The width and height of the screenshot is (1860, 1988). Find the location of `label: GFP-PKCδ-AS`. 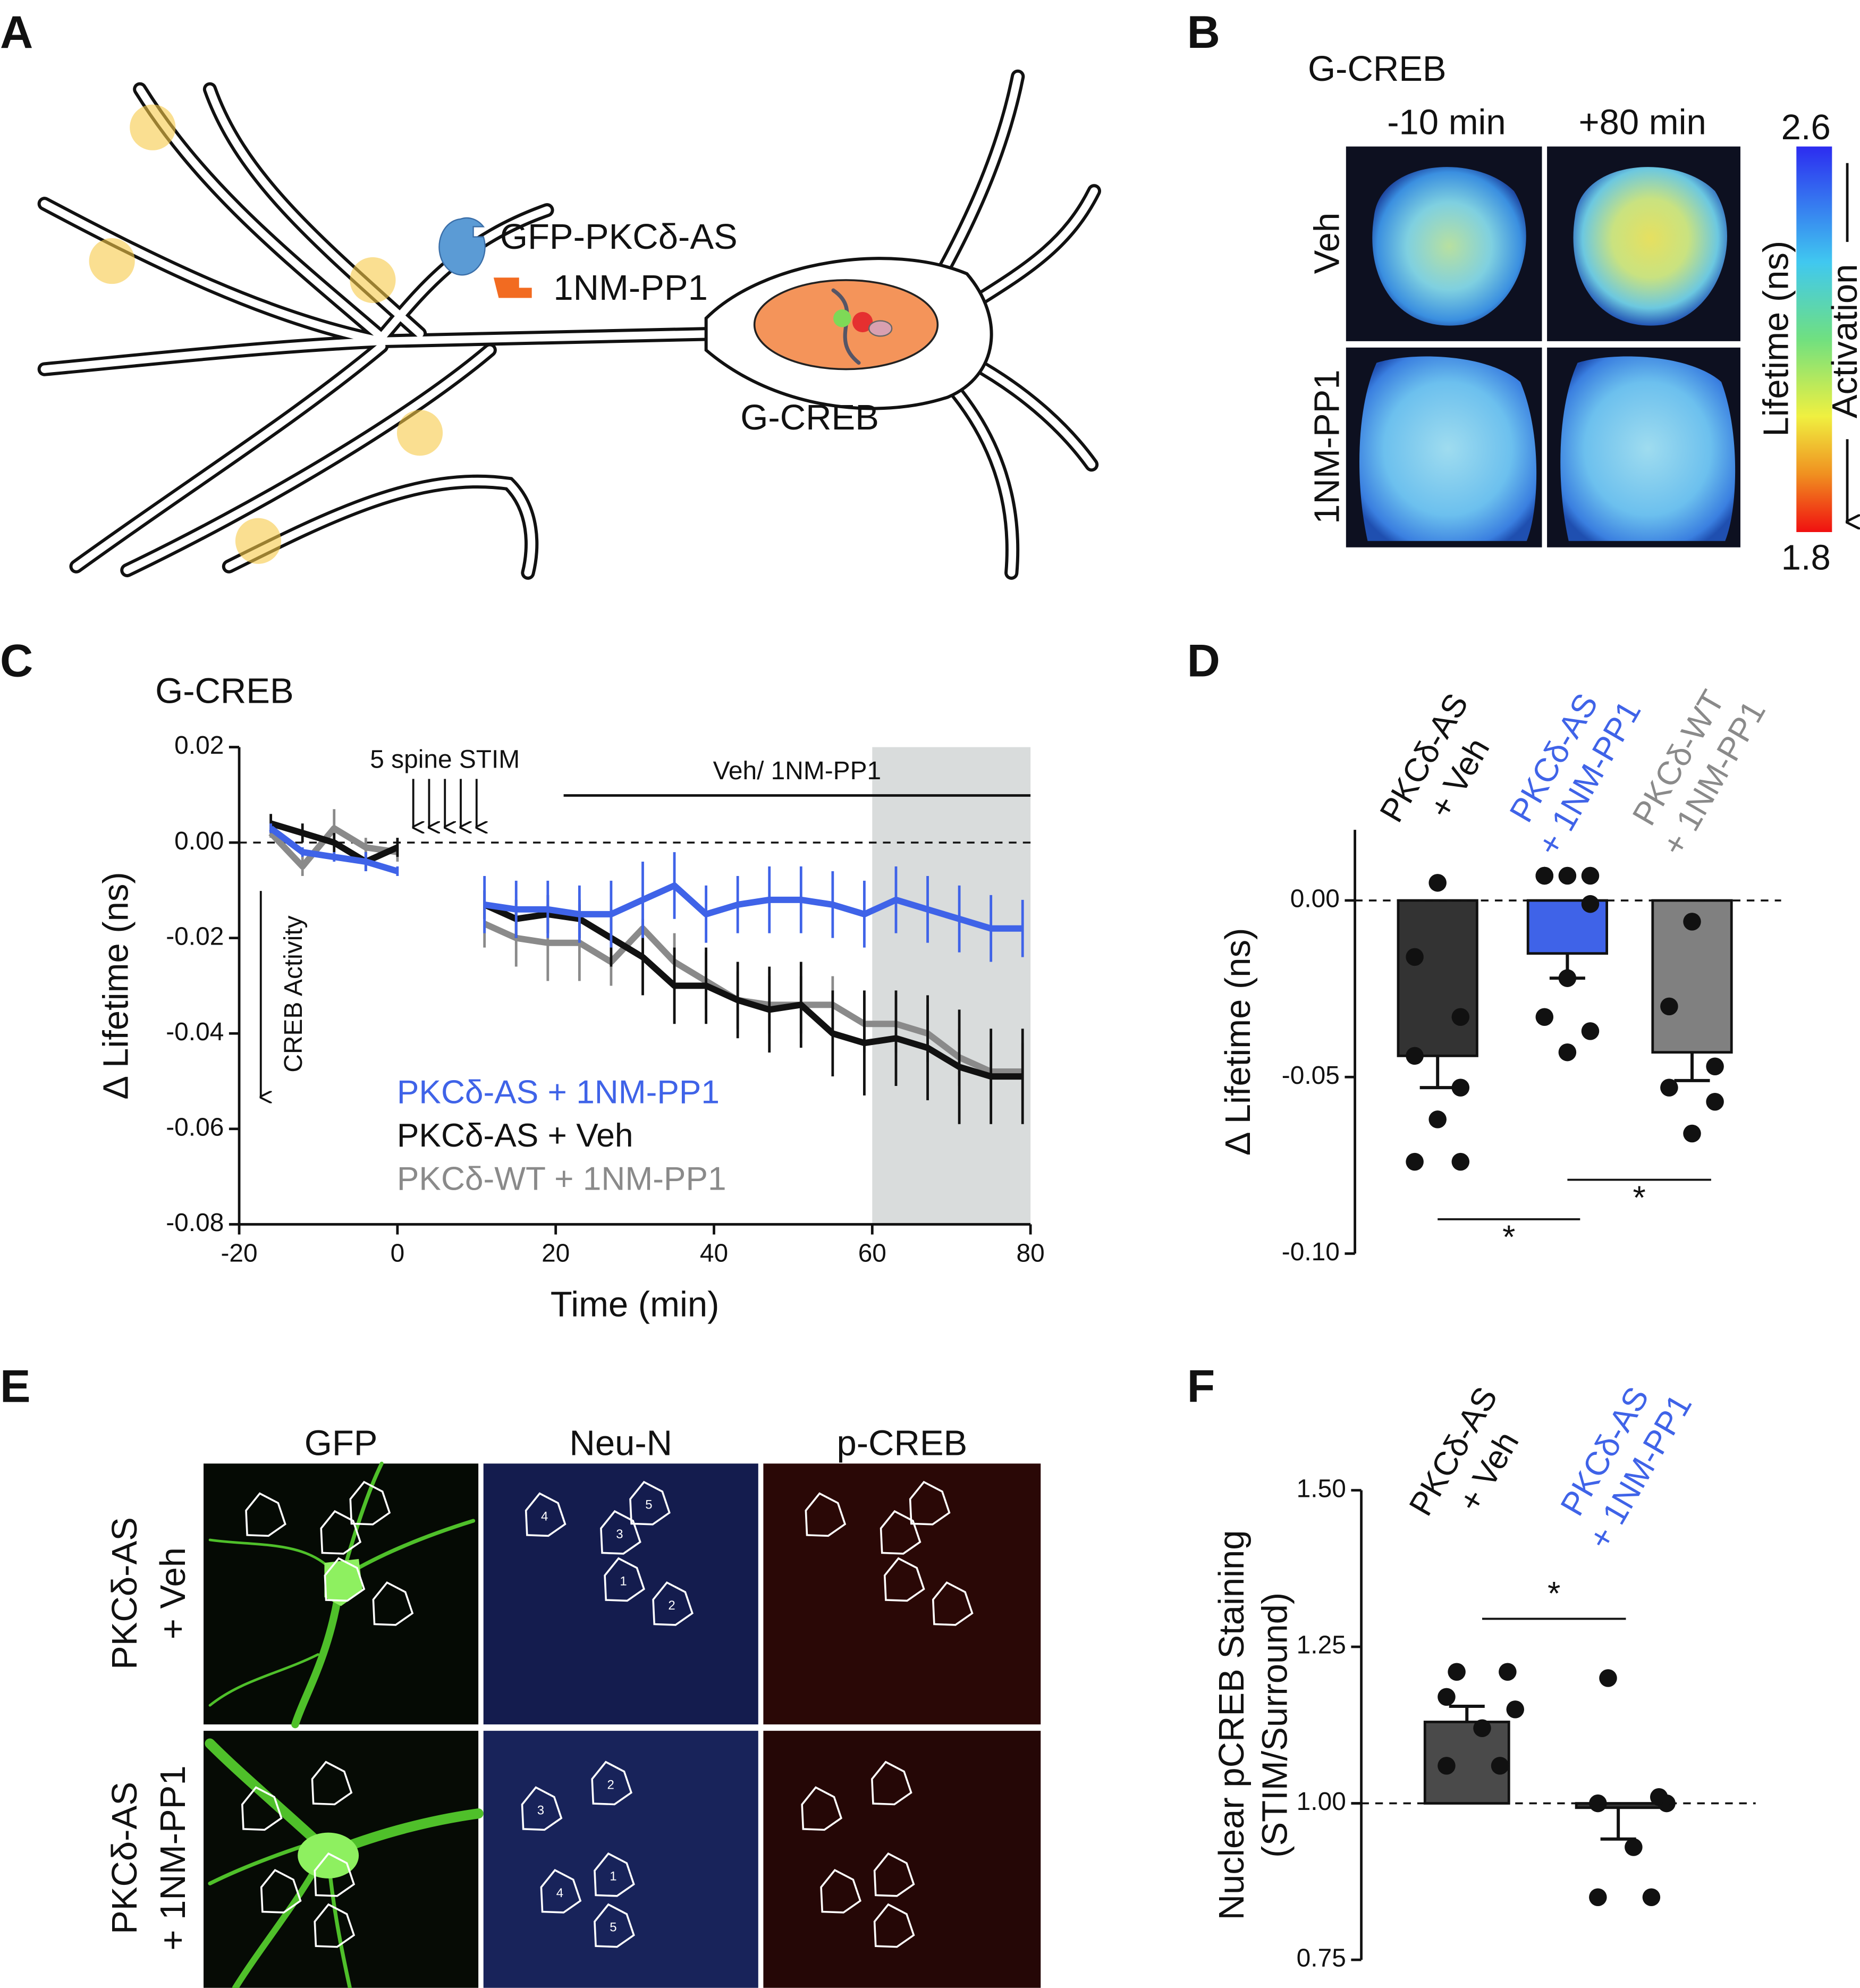

label: GFP-PKCδ-AS is located at coordinates (619, 237).